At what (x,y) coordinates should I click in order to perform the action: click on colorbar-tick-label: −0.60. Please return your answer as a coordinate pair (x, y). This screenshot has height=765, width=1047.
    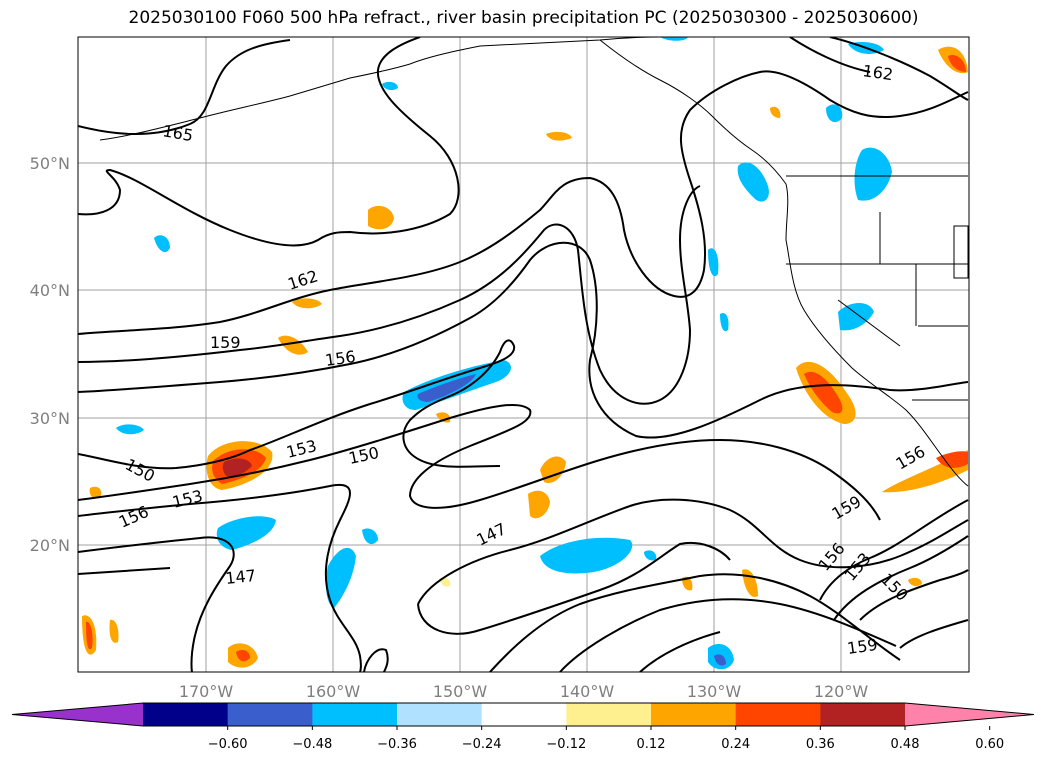
    Looking at the image, I should click on (228, 744).